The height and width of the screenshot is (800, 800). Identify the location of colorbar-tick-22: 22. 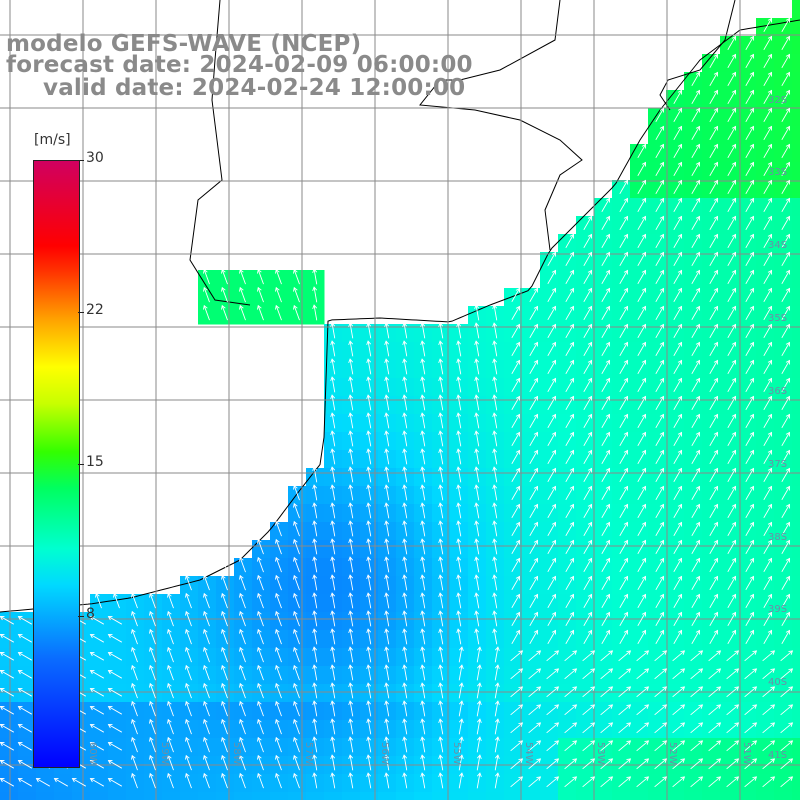
(95, 310).